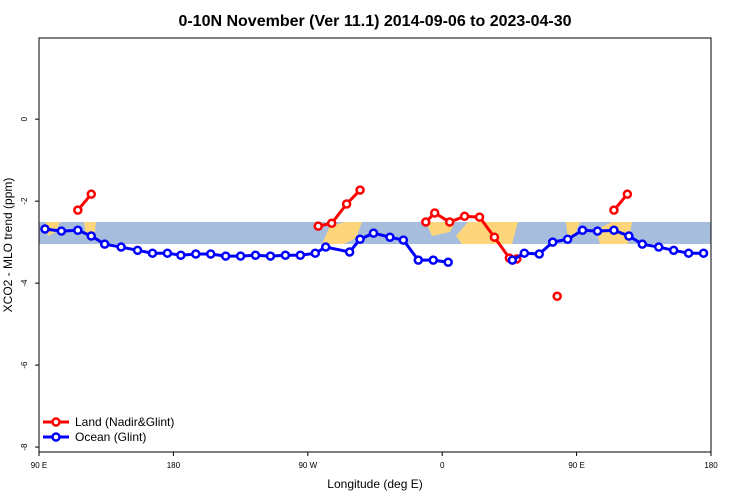  What do you see at coordinates (8, 245) in the screenshot?
I see `y-axis-label: XCO2 - MLO trend (ppm)` at bounding box center [8, 245].